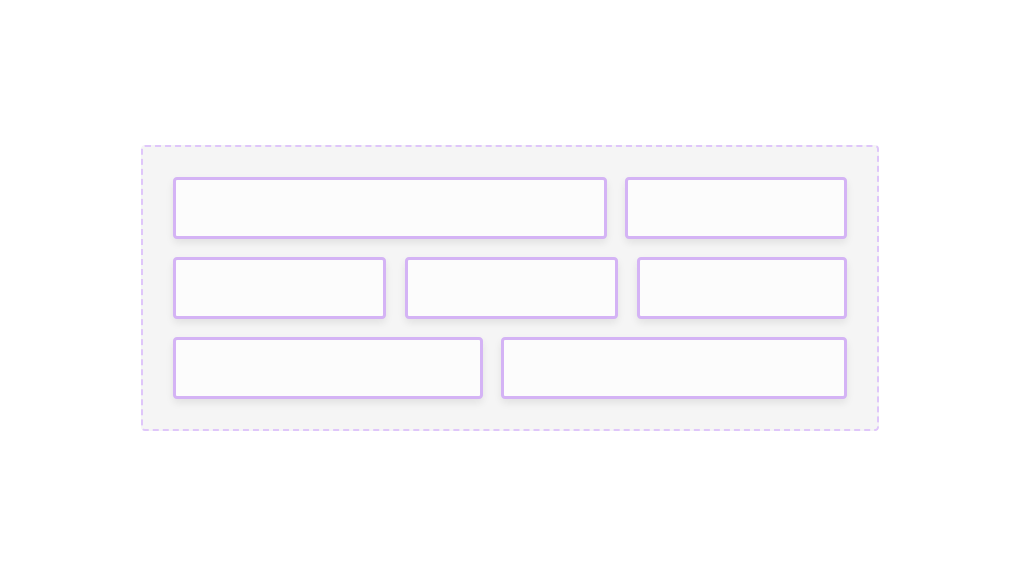 The image size is (1024, 576). What do you see at coordinates (742, 288) in the screenshot?
I see `row2-box-right` at bounding box center [742, 288].